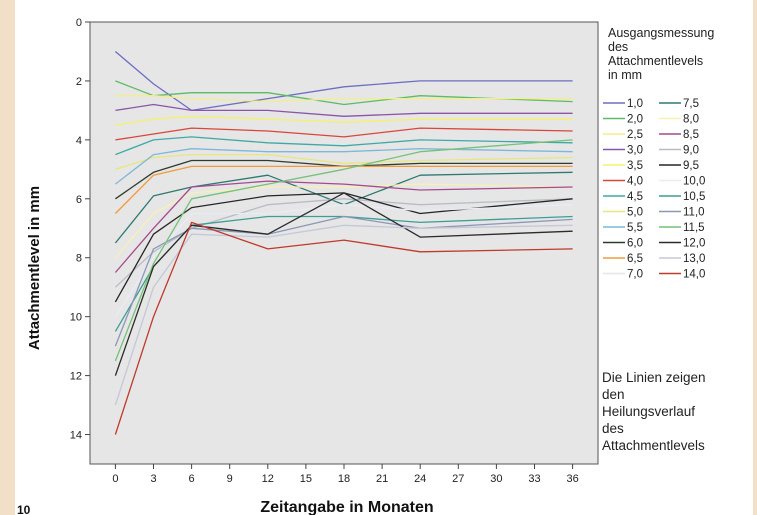 The width and height of the screenshot is (757, 515). I want to click on x-tick-label: 3, so click(153, 479).